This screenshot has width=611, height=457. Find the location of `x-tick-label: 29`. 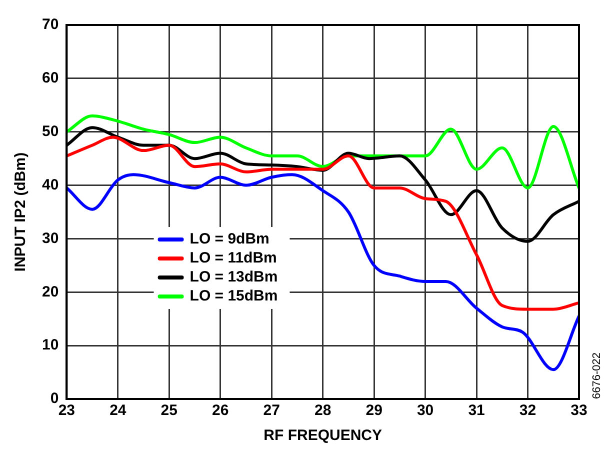

x-tick-label: 29 is located at coordinates (374, 411).